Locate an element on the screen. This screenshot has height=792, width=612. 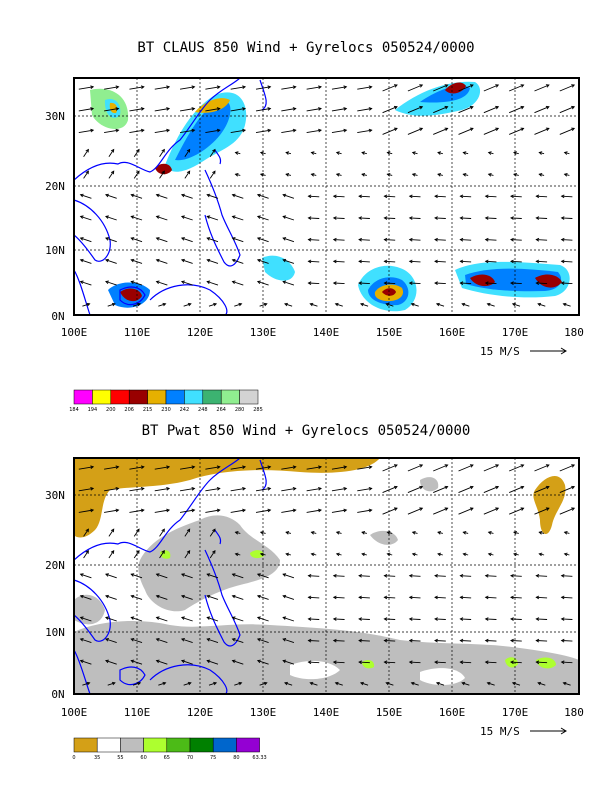
colorbar-label: 215 is located at coordinates (148, 410).